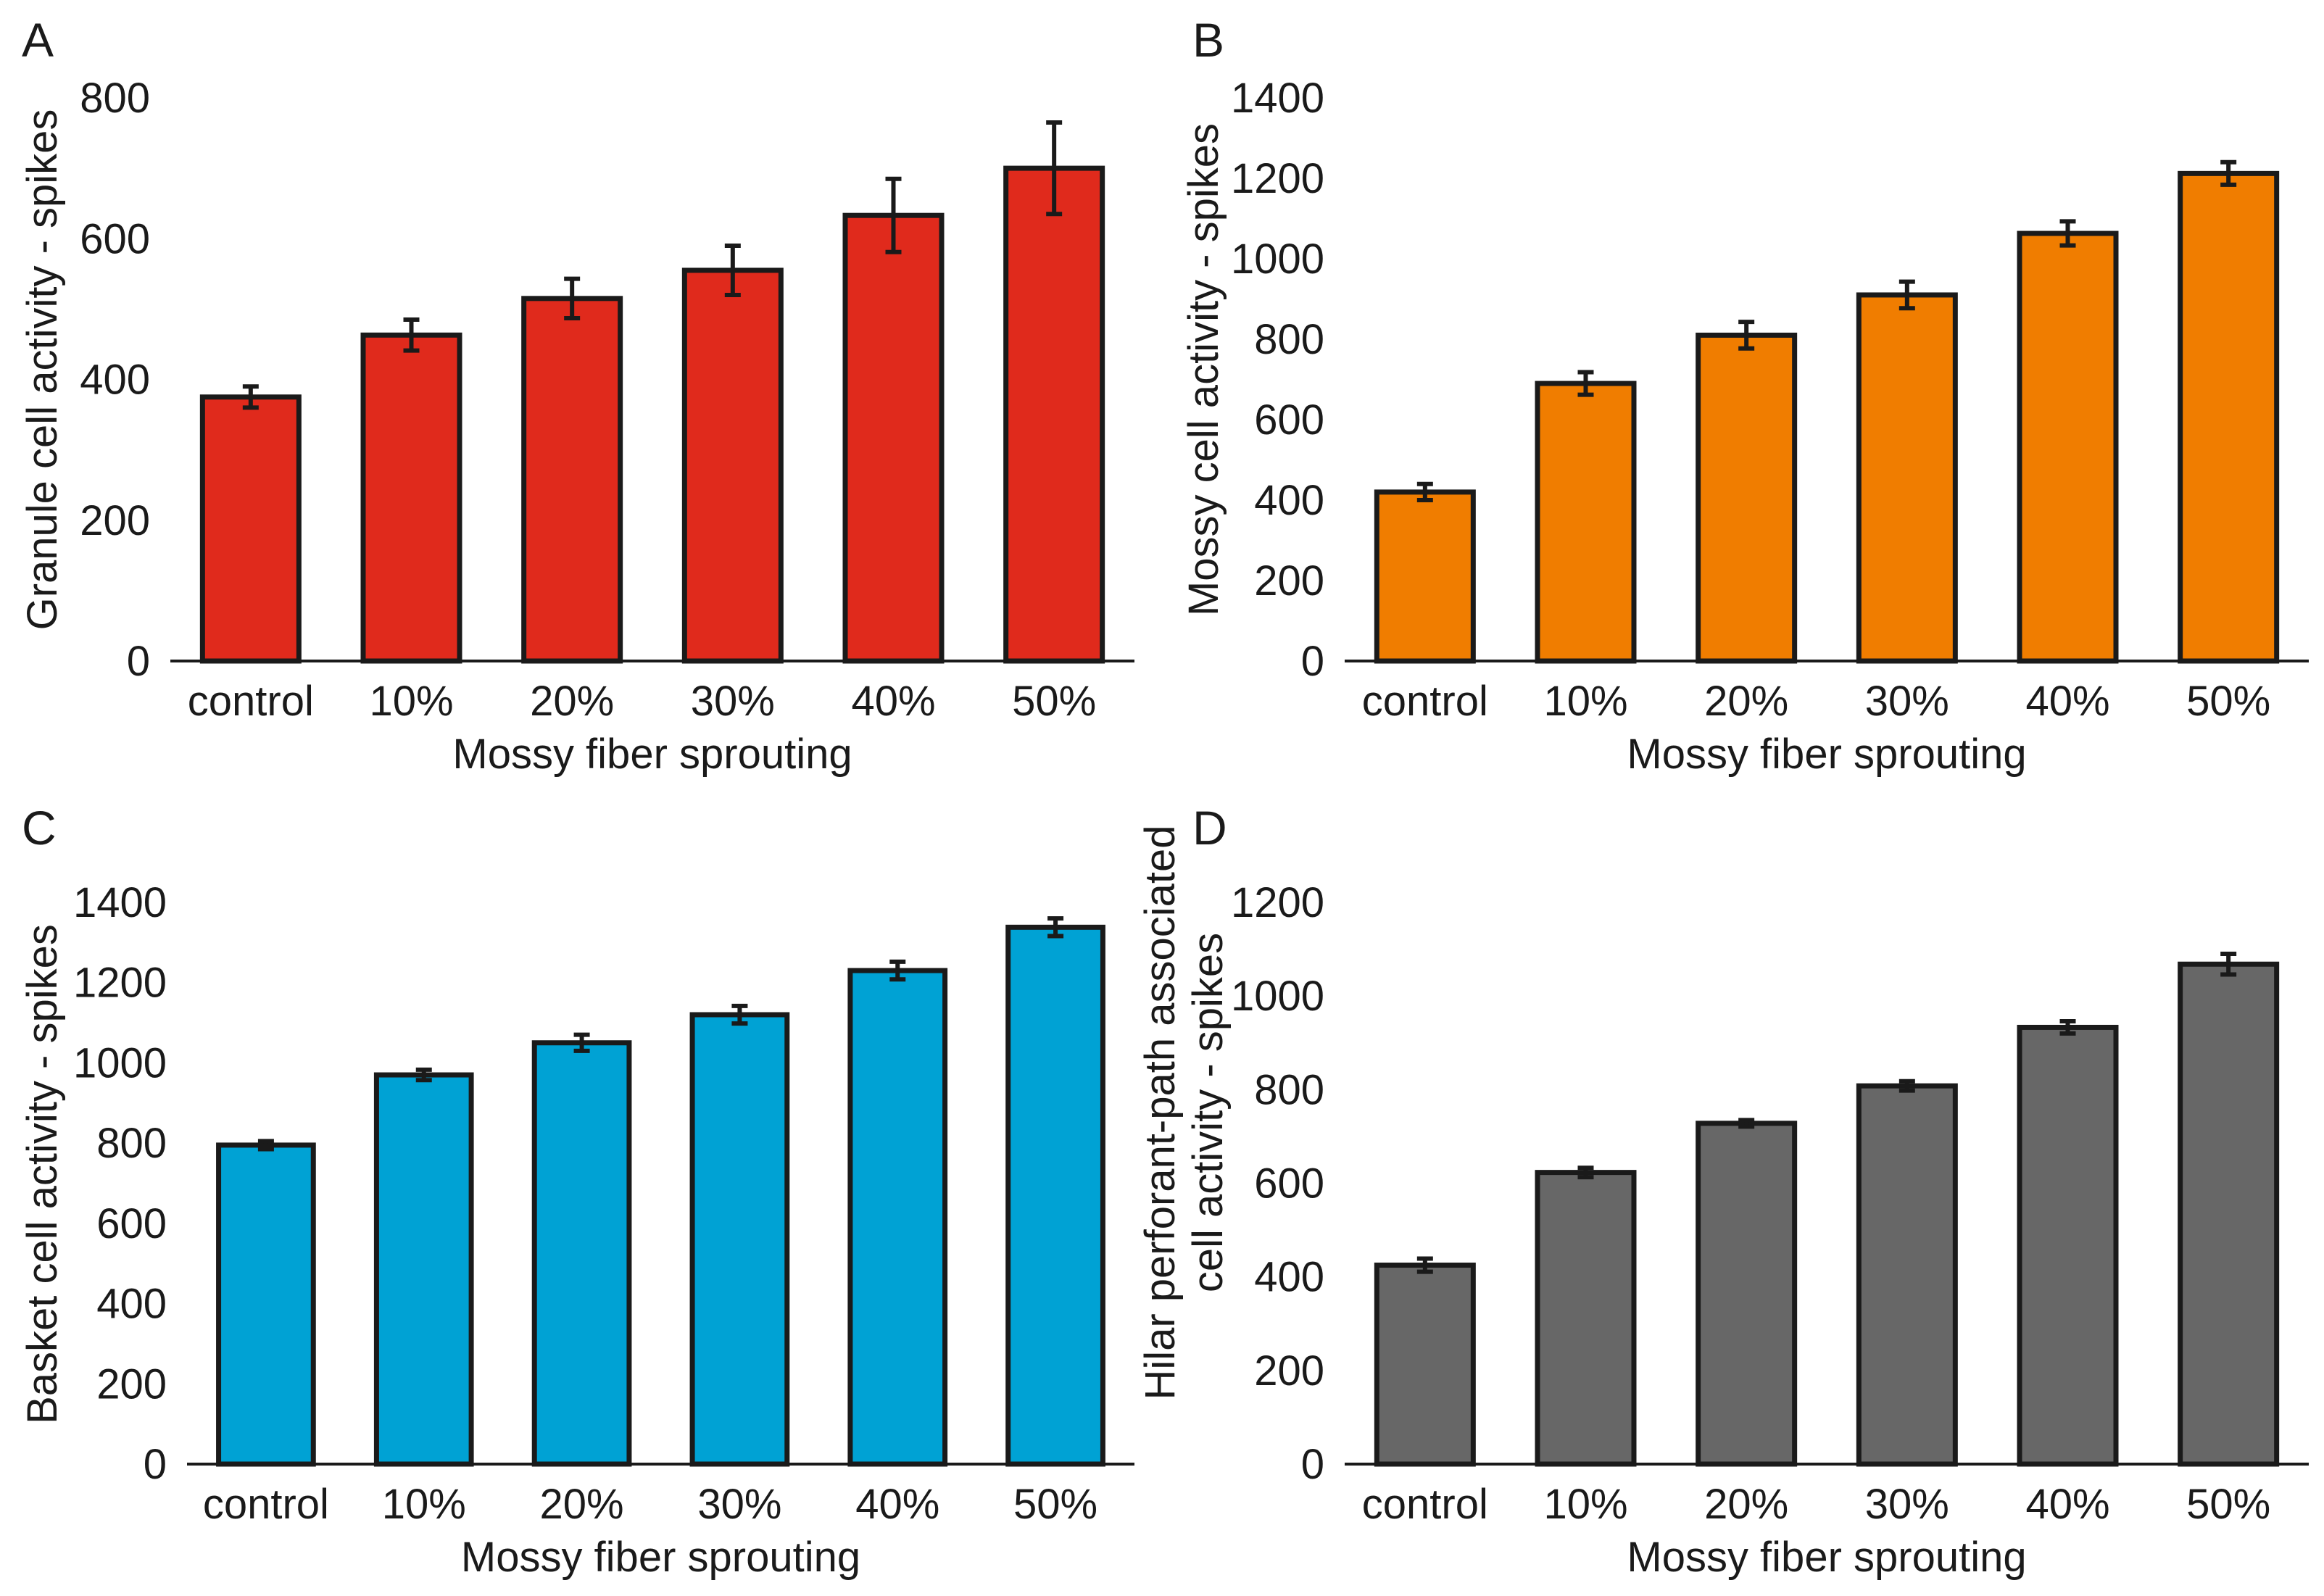 The image size is (2324, 1596). Describe the element at coordinates (1208, 1113) in the screenshot. I see `y-axis-label: cell activity - spikes` at that location.